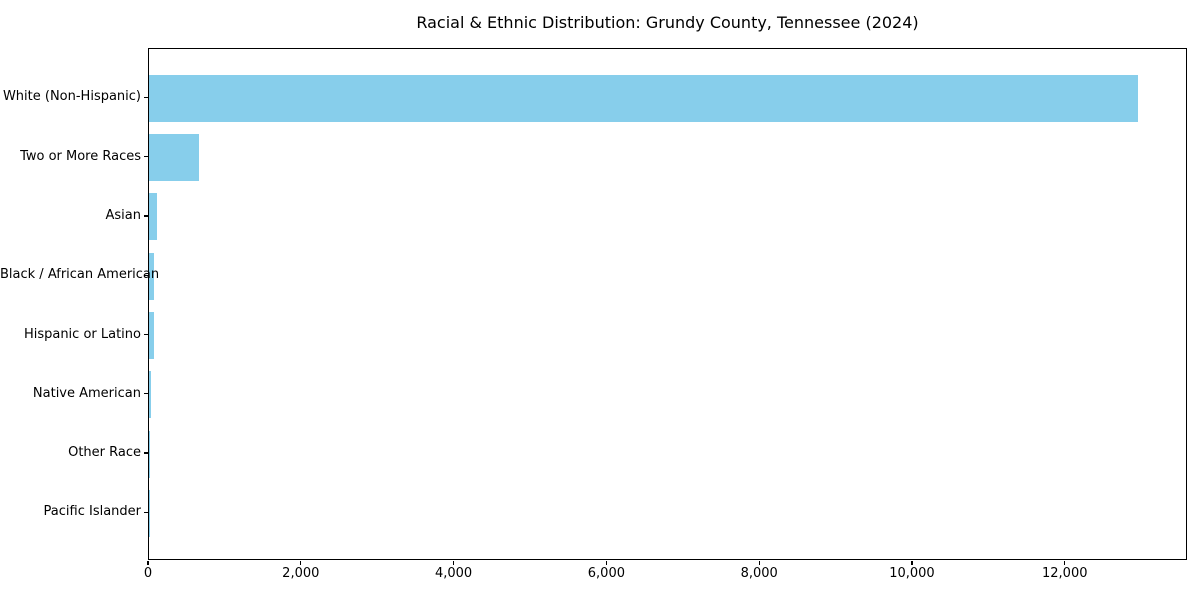 The height and width of the screenshot is (600, 1200). I want to click on y-tick-label: Two or More Races, so click(80, 156).